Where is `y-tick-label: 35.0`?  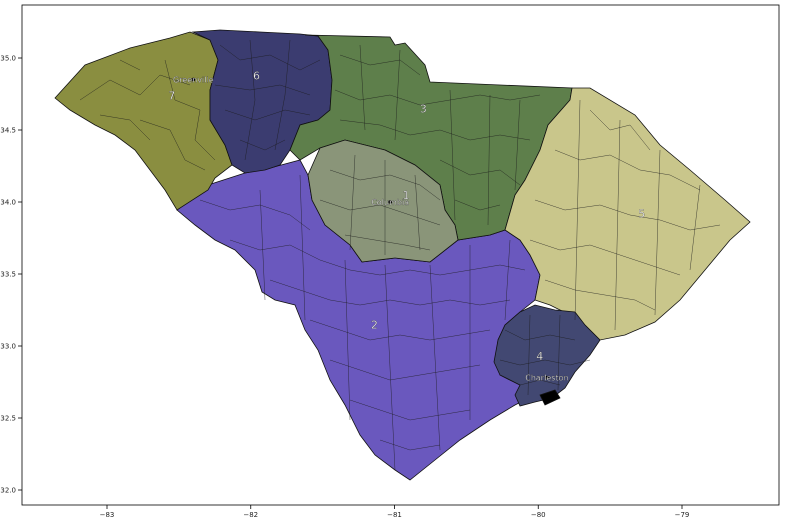
y-tick-label: 35.0 is located at coordinates (8, 59).